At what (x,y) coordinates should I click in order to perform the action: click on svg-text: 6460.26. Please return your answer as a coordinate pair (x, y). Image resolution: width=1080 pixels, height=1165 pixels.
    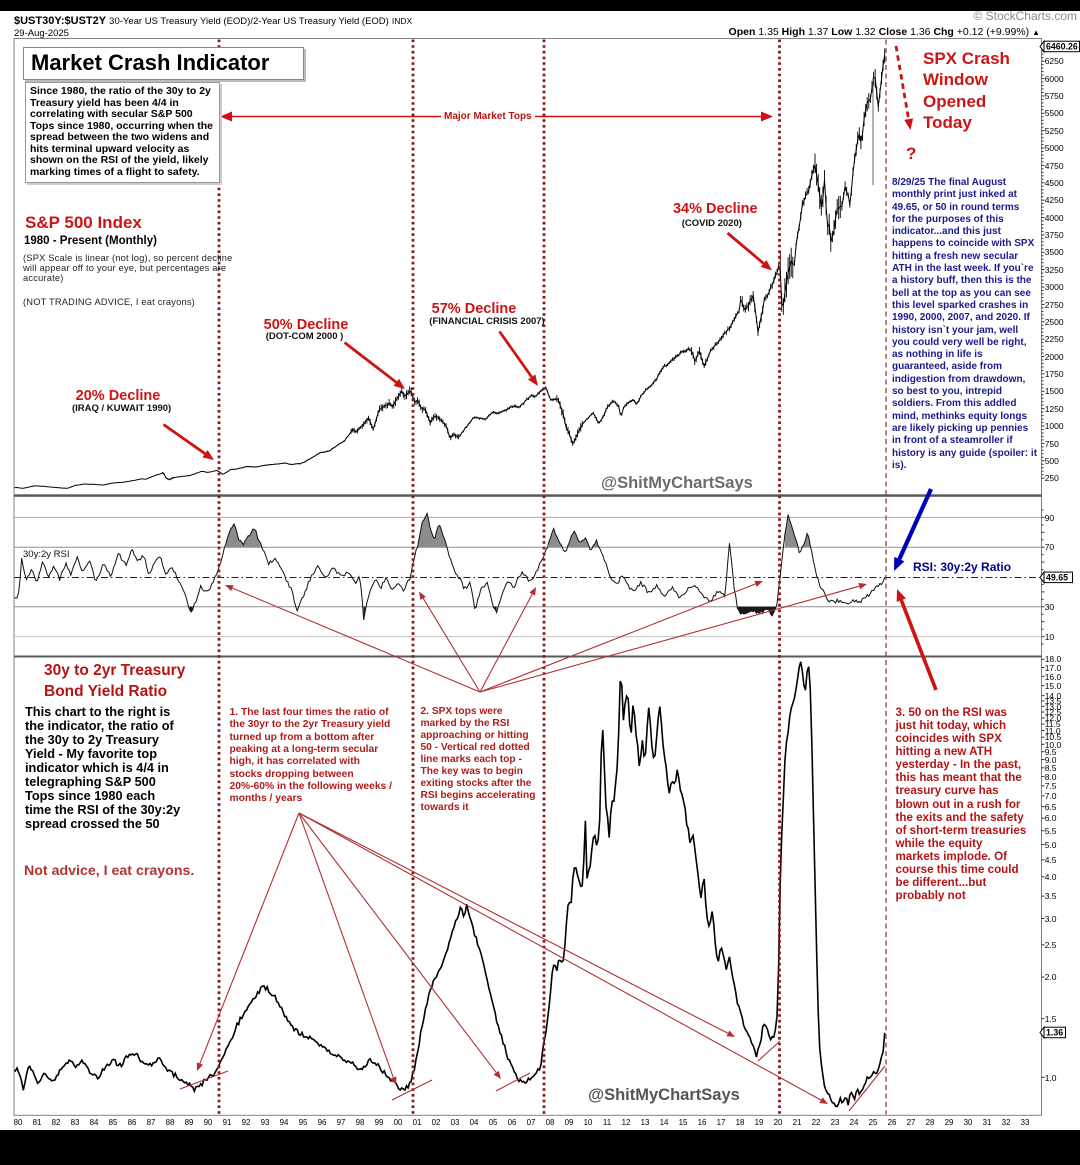
    Looking at the image, I should click on (1062, 47).